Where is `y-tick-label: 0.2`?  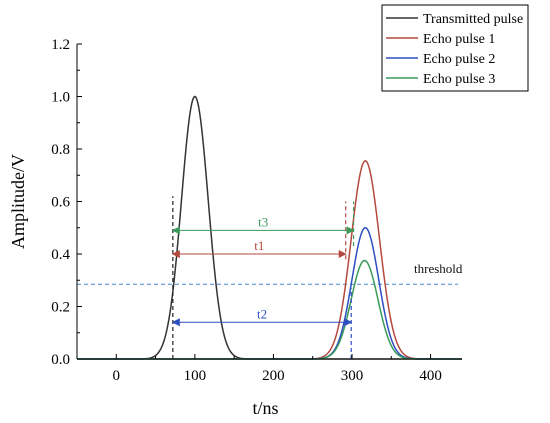 y-tick-label: 0.2 is located at coordinates (60, 308).